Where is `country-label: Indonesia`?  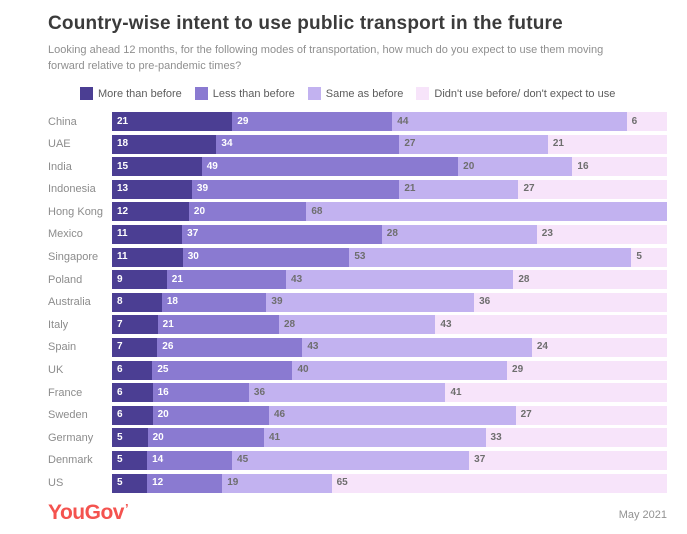
country-label: Indonesia is located at coordinates (72, 189).